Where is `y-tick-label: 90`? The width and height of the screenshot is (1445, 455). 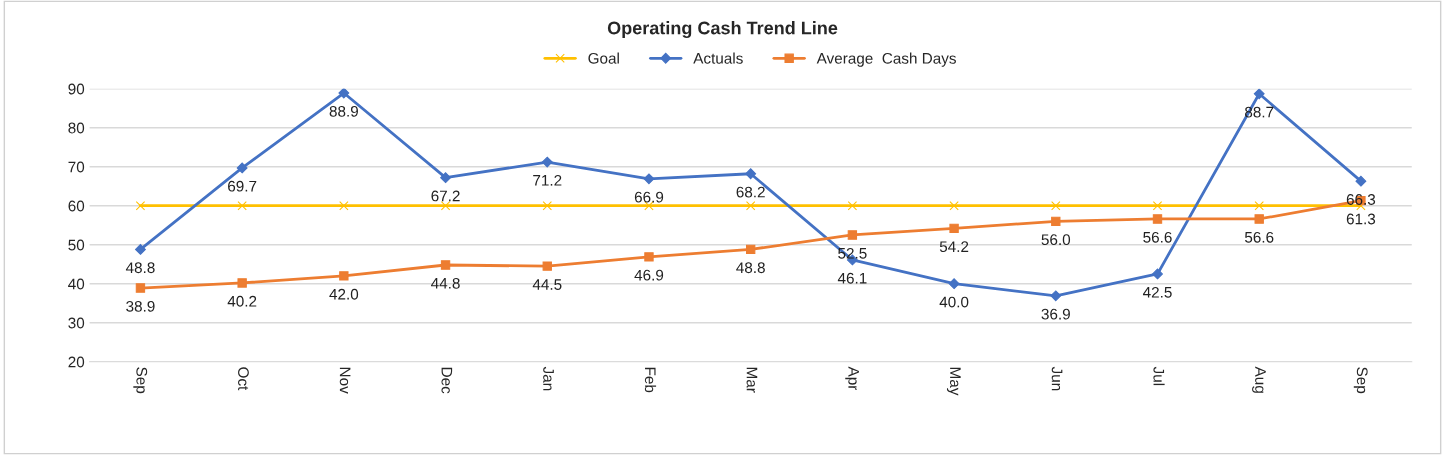 y-tick-label: 90 is located at coordinates (76, 89).